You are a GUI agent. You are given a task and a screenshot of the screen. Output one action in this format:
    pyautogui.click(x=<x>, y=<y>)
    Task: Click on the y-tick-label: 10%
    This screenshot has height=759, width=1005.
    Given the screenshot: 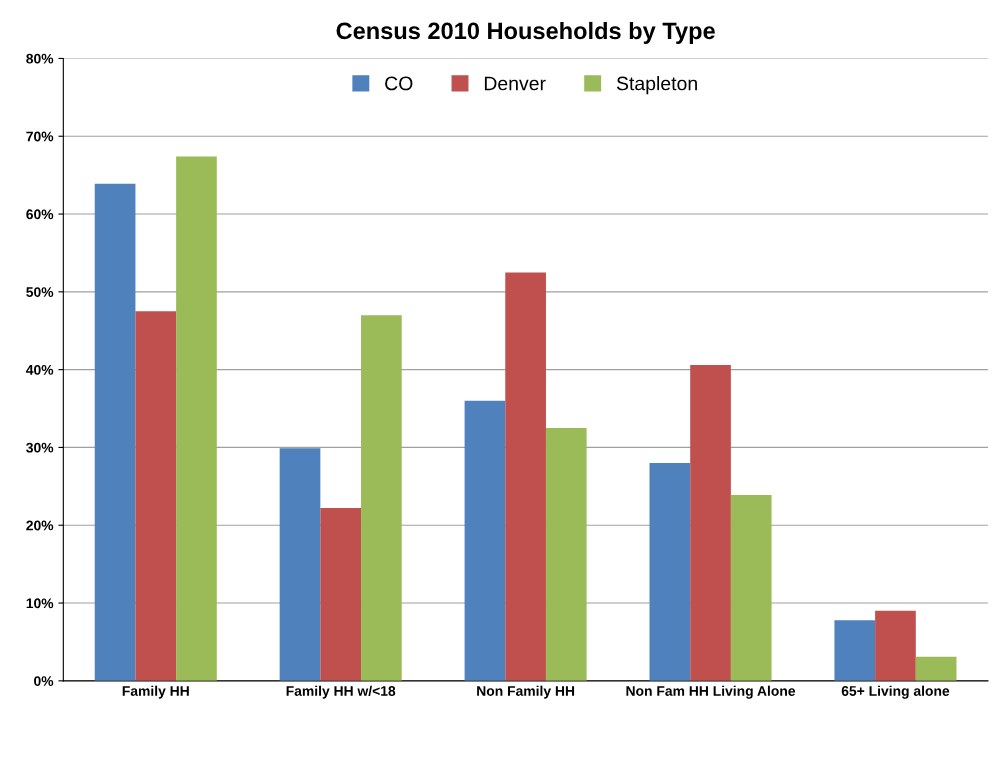 What is the action you would take?
    pyautogui.click(x=40, y=603)
    